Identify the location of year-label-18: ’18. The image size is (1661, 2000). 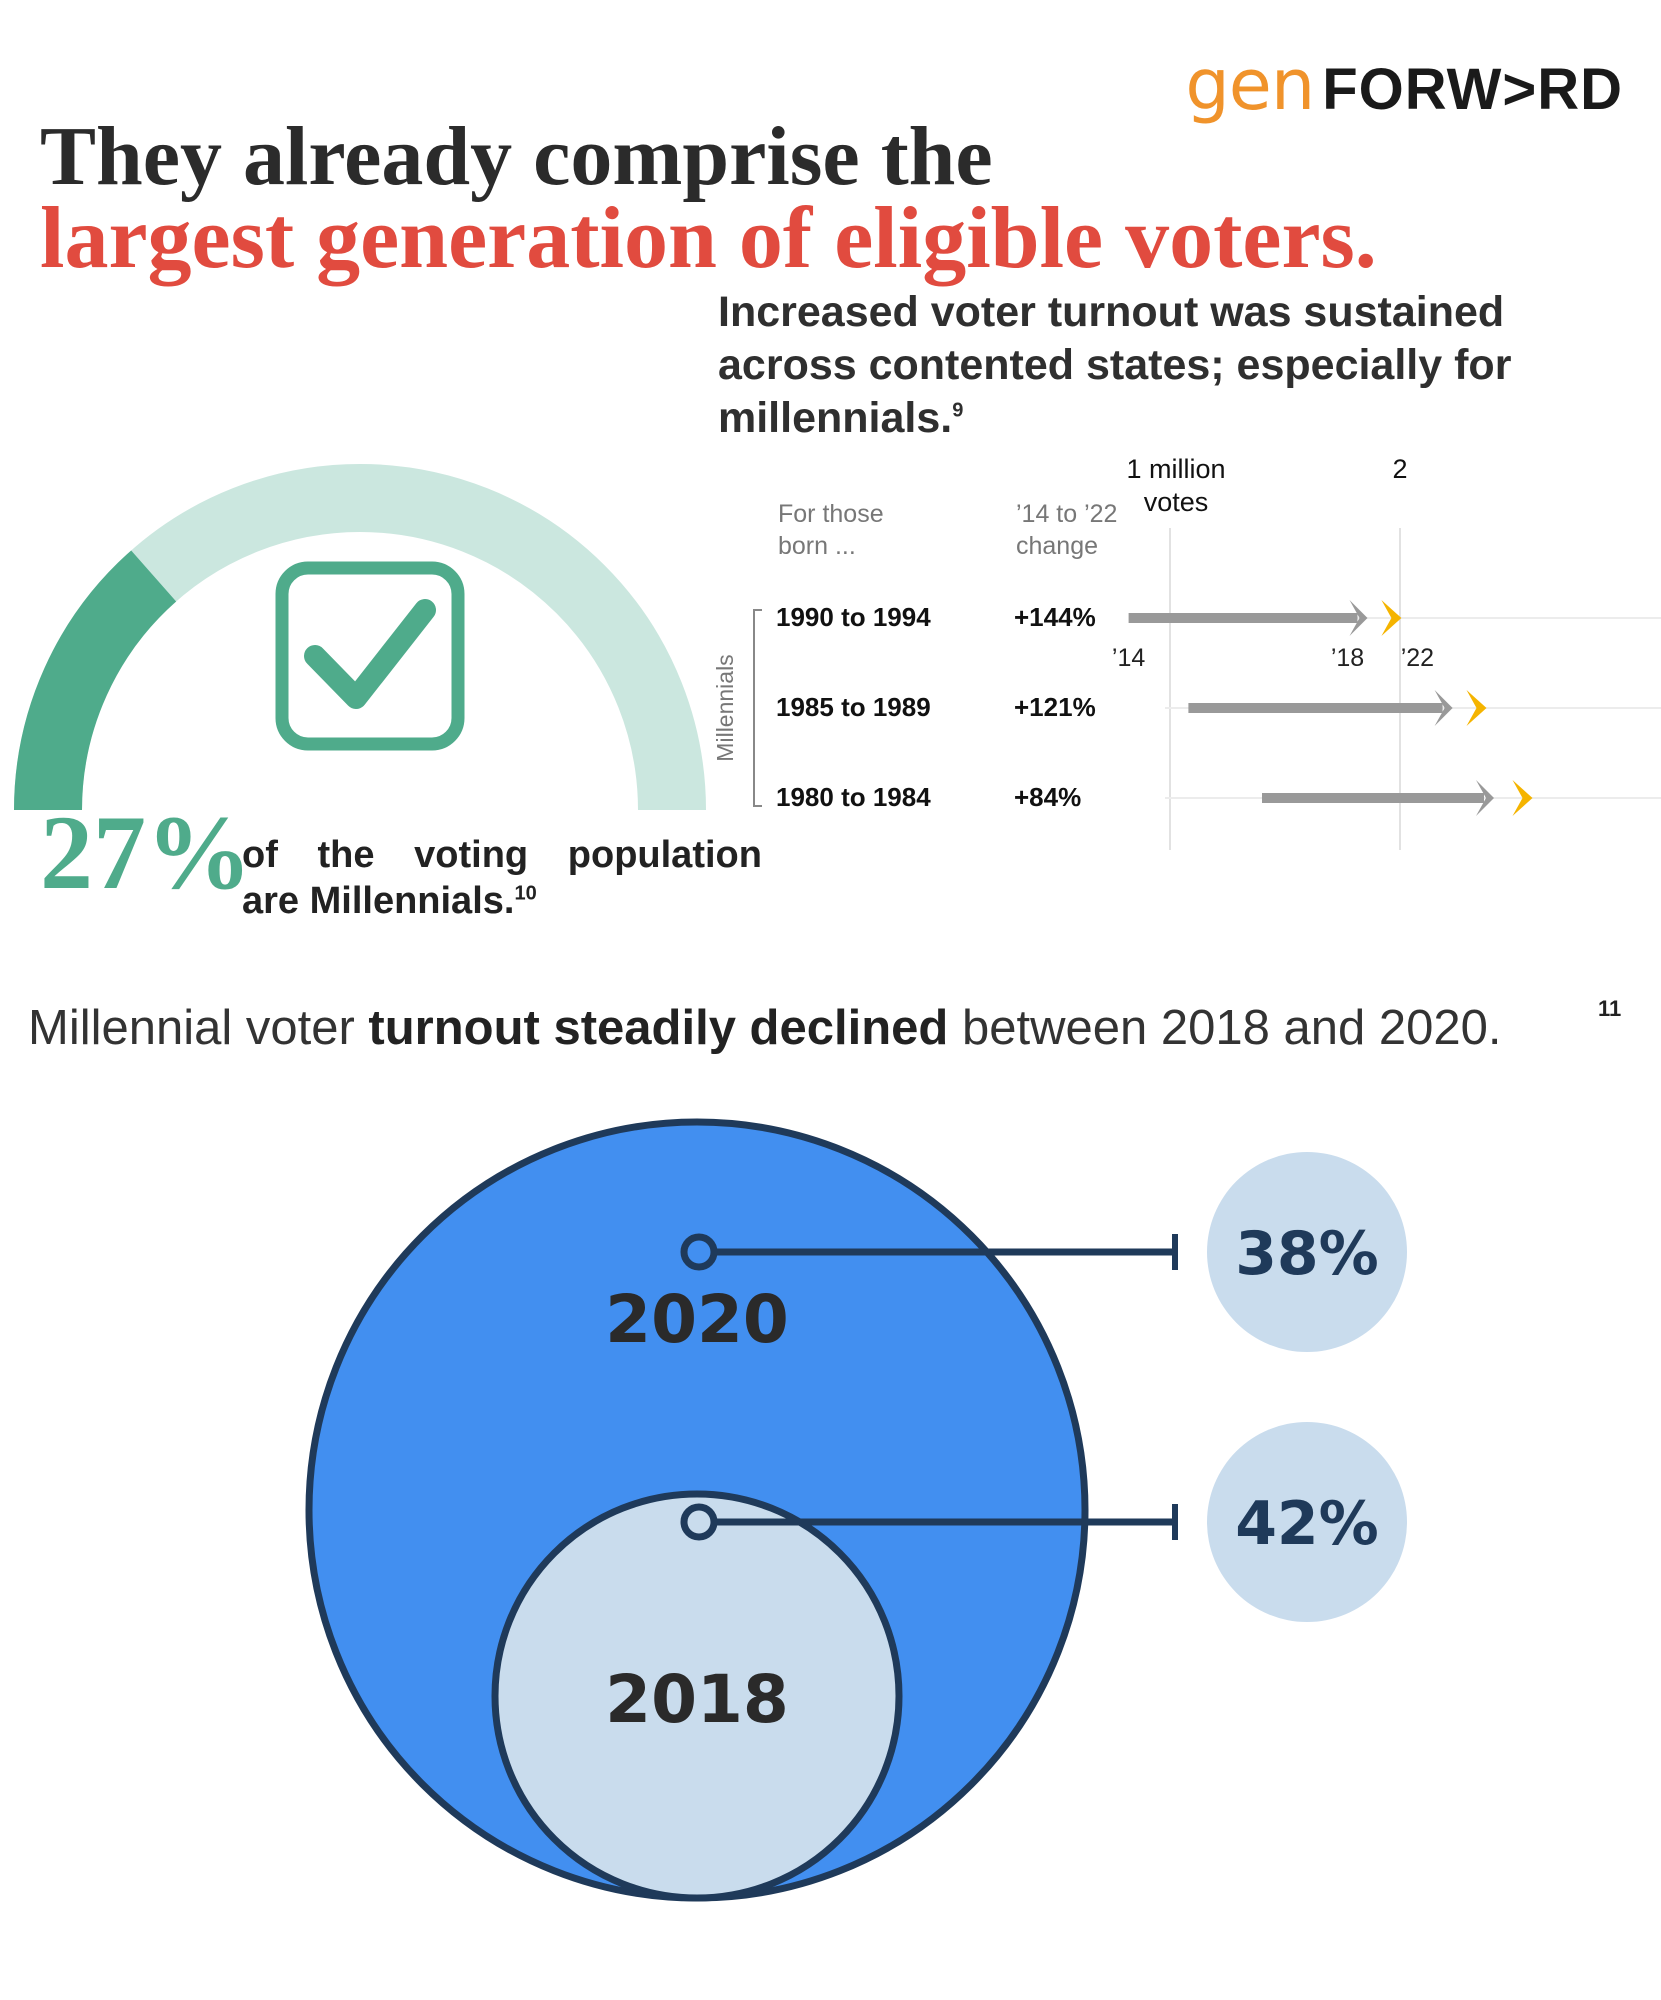
(1347, 658).